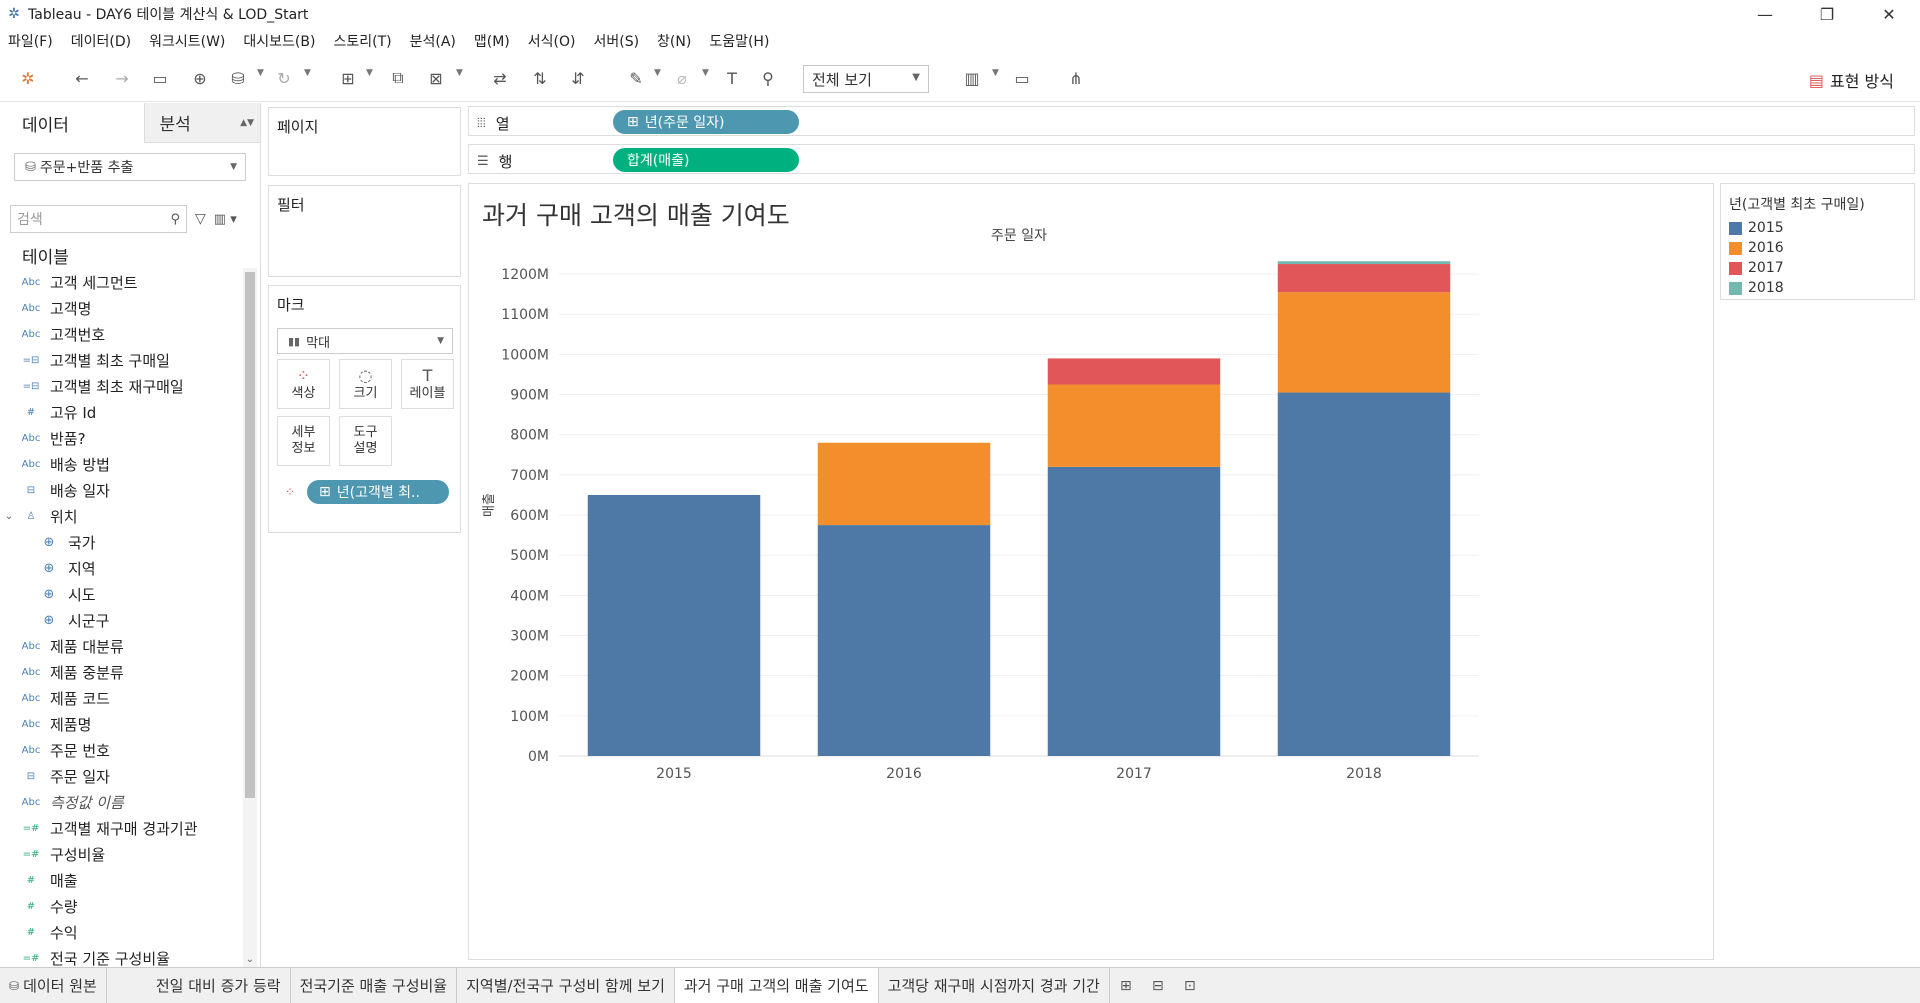  What do you see at coordinates (1756, 248) in the screenshot?
I see `legend-item: 2016` at bounding box center [1756, 248].